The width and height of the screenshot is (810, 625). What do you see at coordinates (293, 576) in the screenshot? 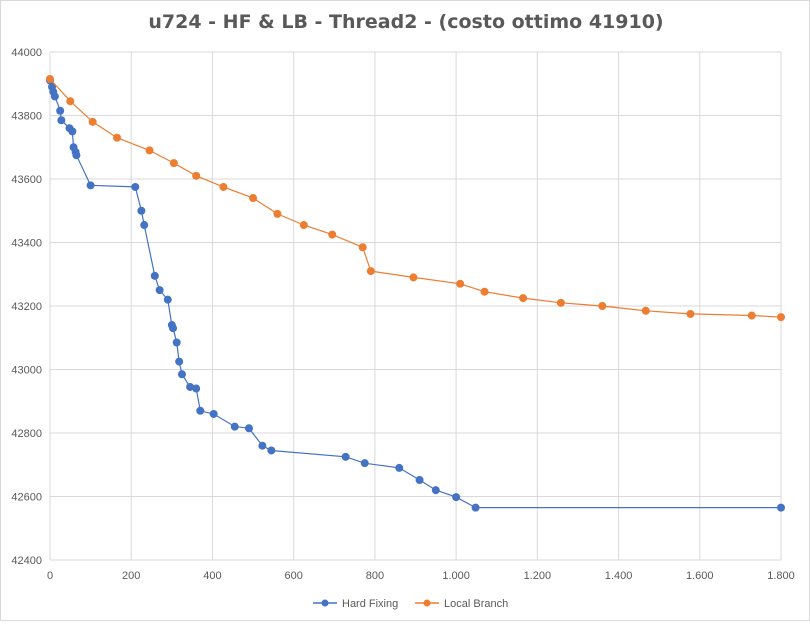
I see `x-tick-label: 600` at bounding box center [293, 576].